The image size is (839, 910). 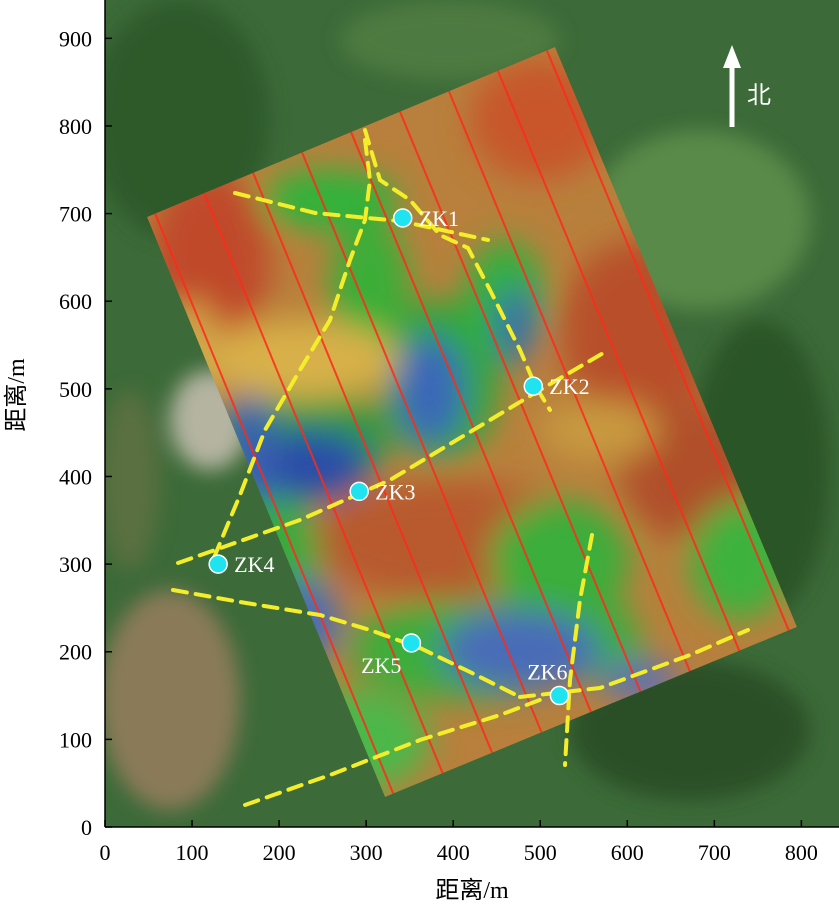 What do you see at coordinates (411, 643) in the screenshot?
I see `borehole-zk5` at bounding box center [411, 643].